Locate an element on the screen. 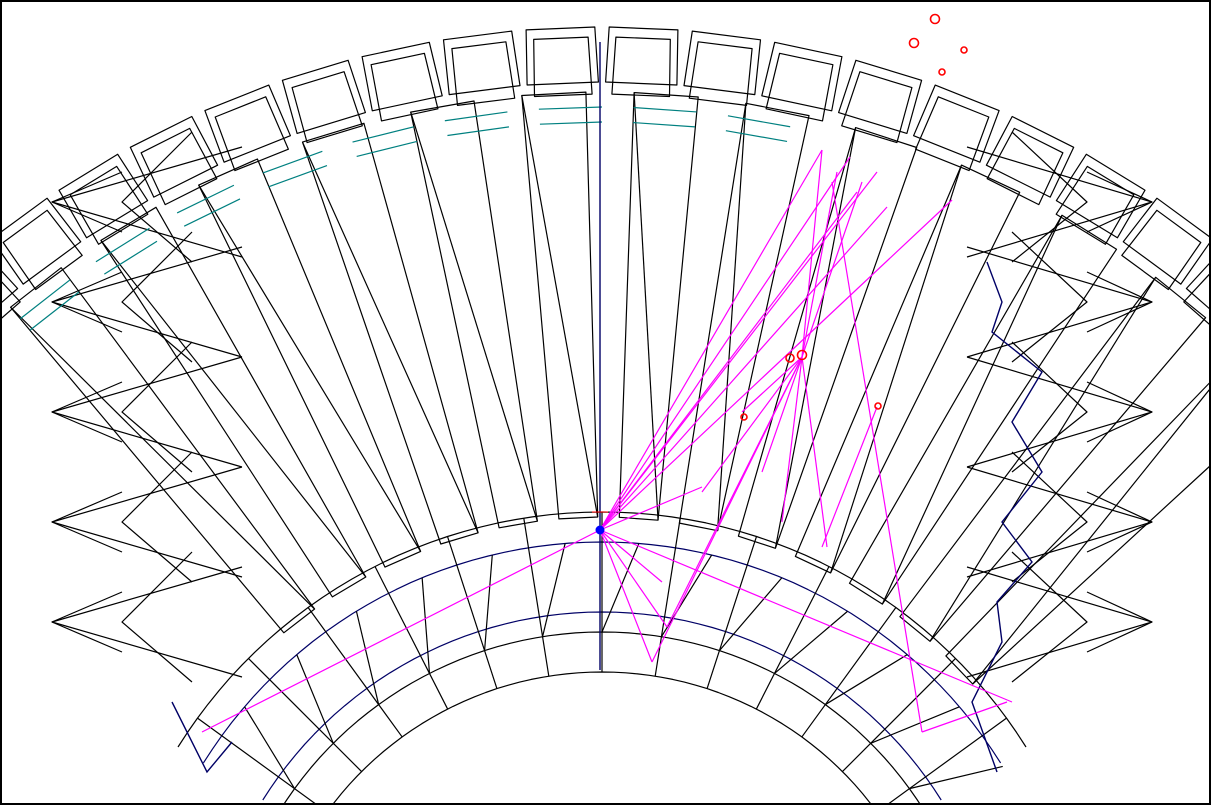 This screenshot has height=805, width=1211. band-arc is located at coordinates (602, 737).